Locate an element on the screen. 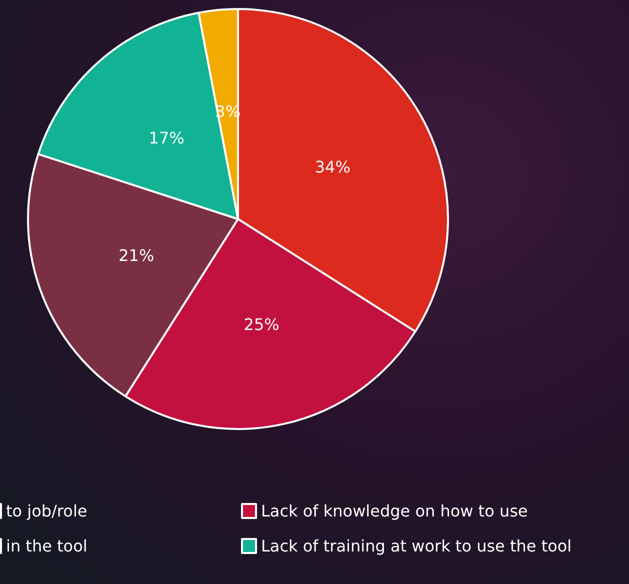  data-label: 21% is located at coordinates (136, 256).